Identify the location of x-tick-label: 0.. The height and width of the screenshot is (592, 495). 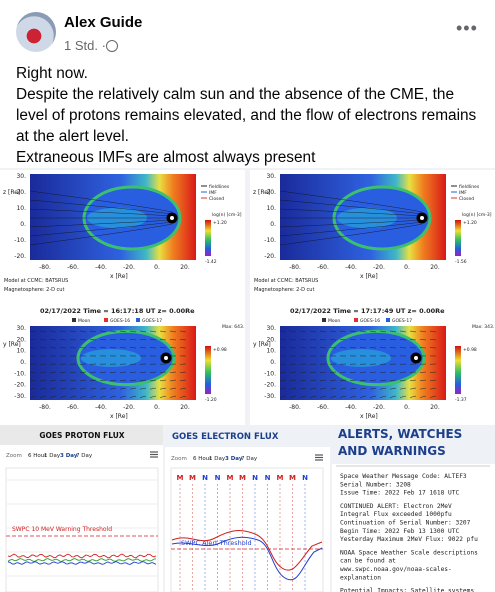
(407, 407).